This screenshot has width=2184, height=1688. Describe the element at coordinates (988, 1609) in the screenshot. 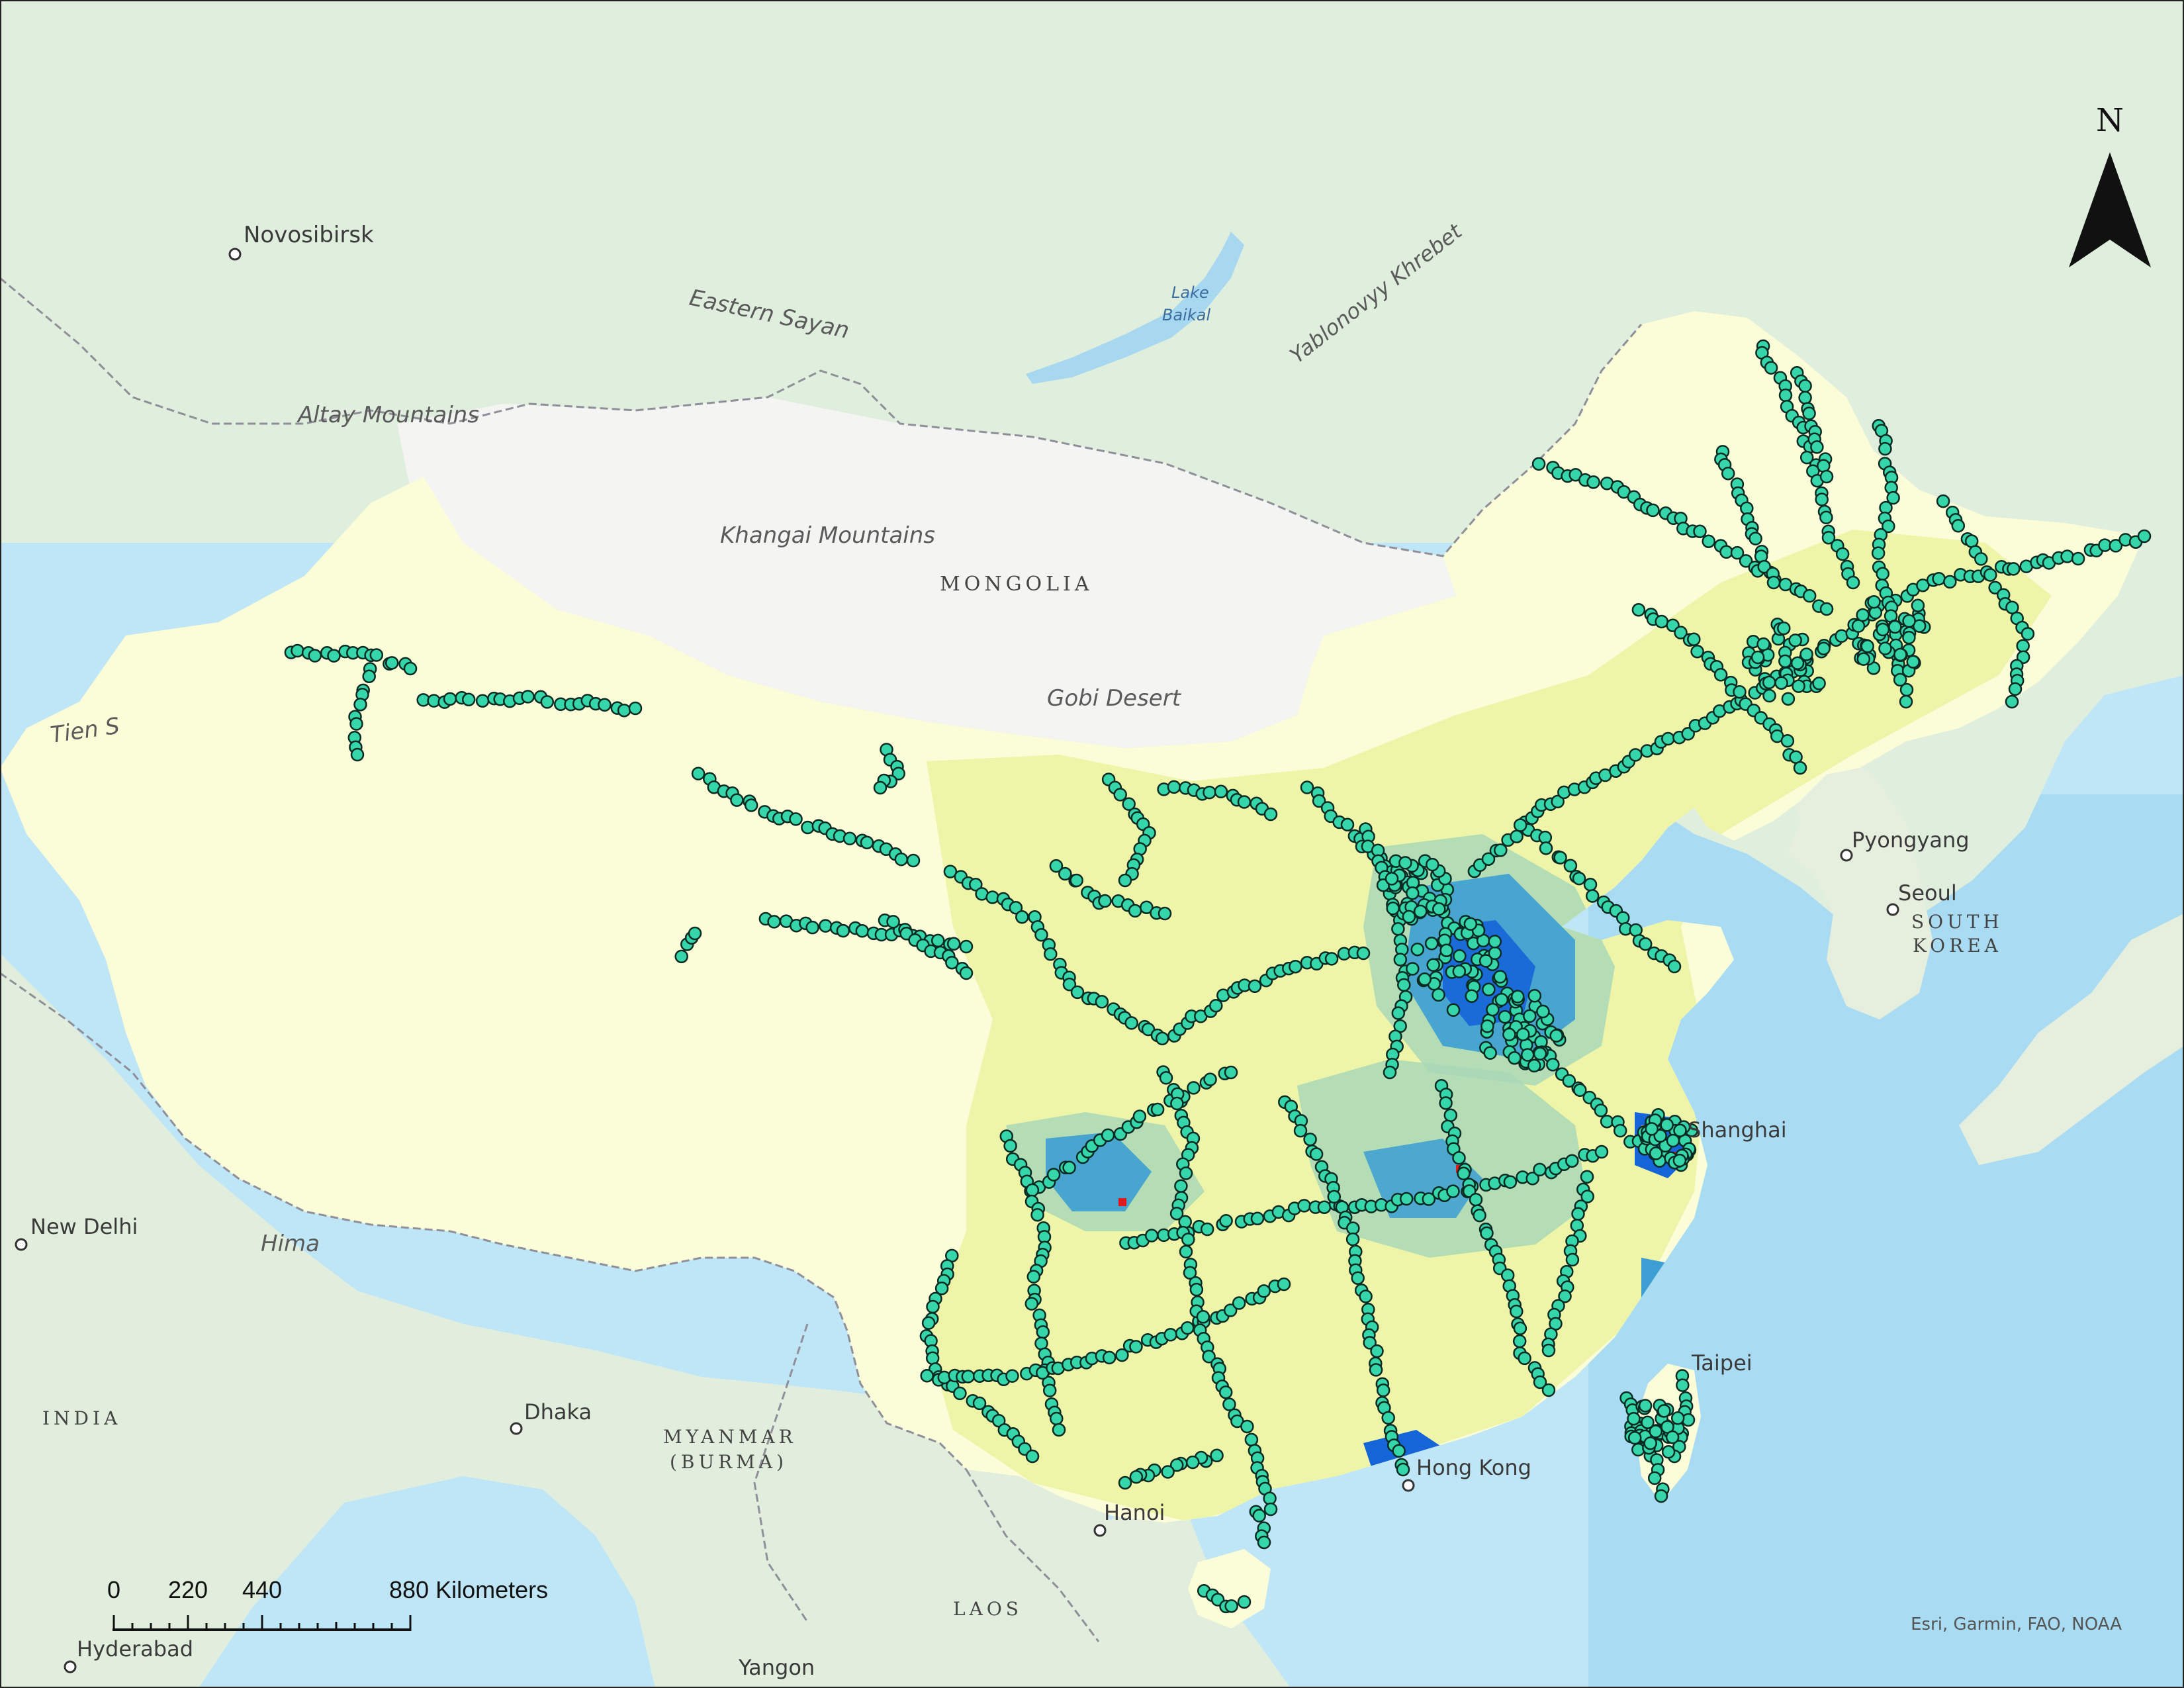

I see `label-laos: LAOS` at that location.